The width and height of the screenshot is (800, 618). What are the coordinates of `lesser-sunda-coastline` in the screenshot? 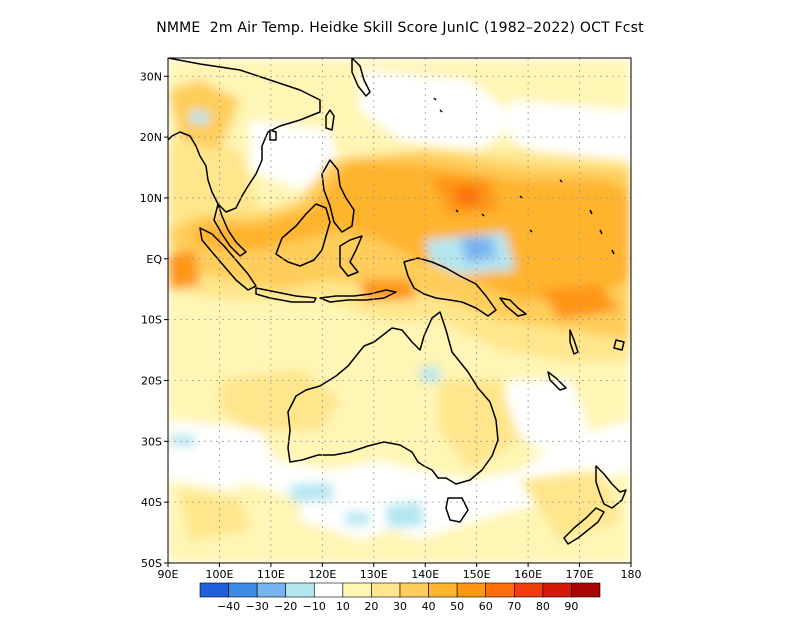 It's located at (358, 296).